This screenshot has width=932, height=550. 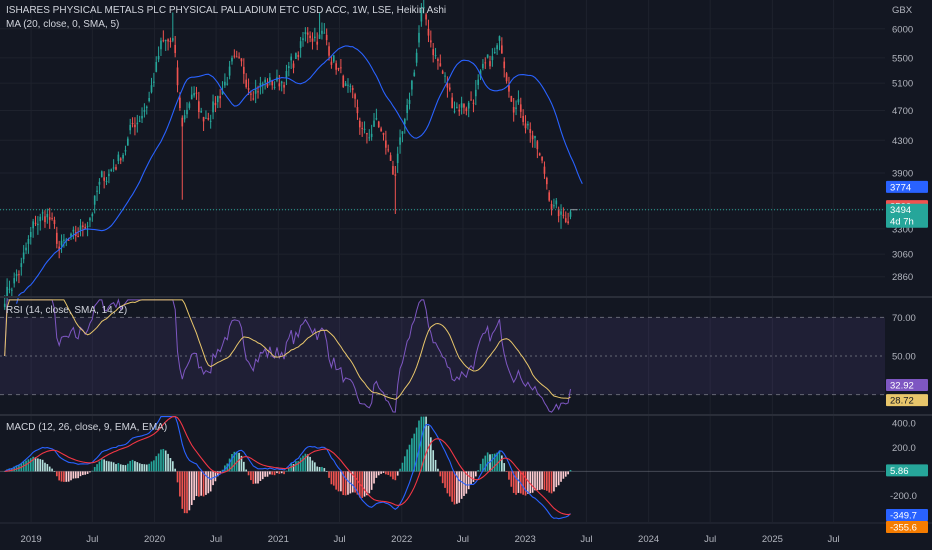 I want to click on macd-tick-label: 400.0, so click(x=904, y=424).